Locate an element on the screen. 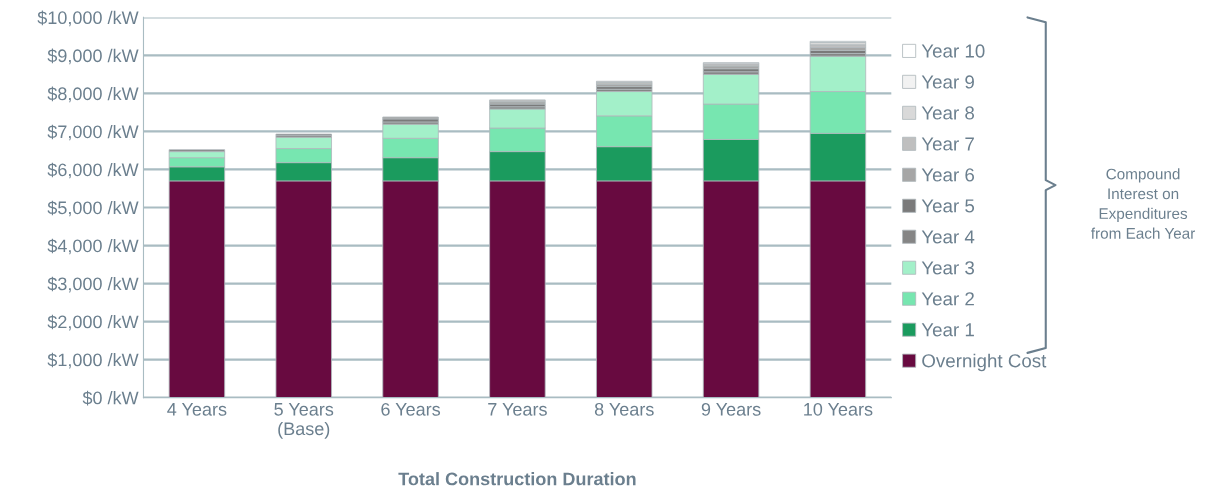 This screenshot has width=1216, height=497. legend-label: Year 9 is located at coordinates (947, 82).